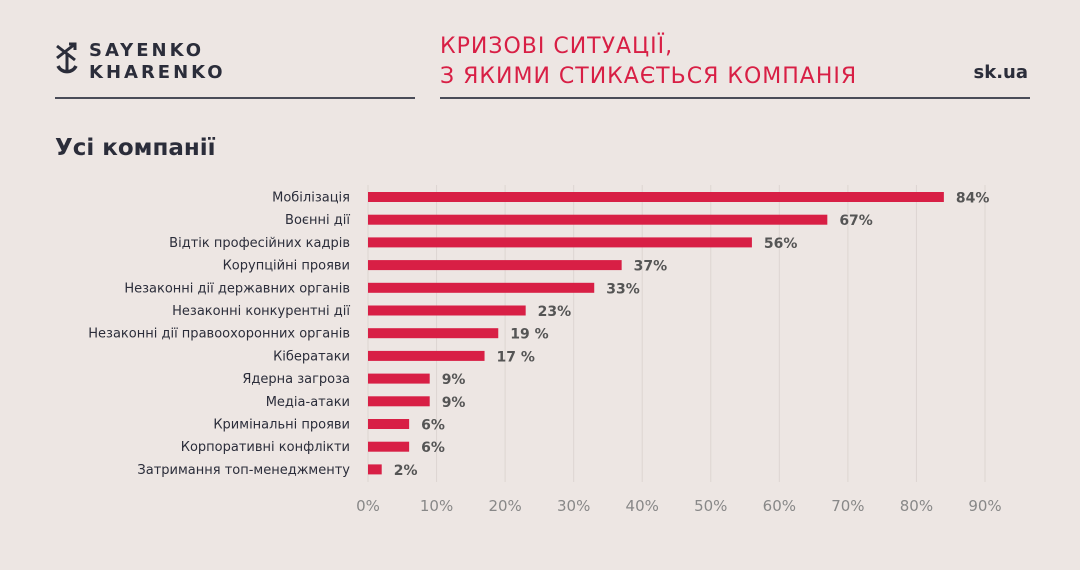  Describe the element at coordinates (219, 334) in the screenshot. I see `category-label: Незаконні дії правоохоронних органів` at that location.